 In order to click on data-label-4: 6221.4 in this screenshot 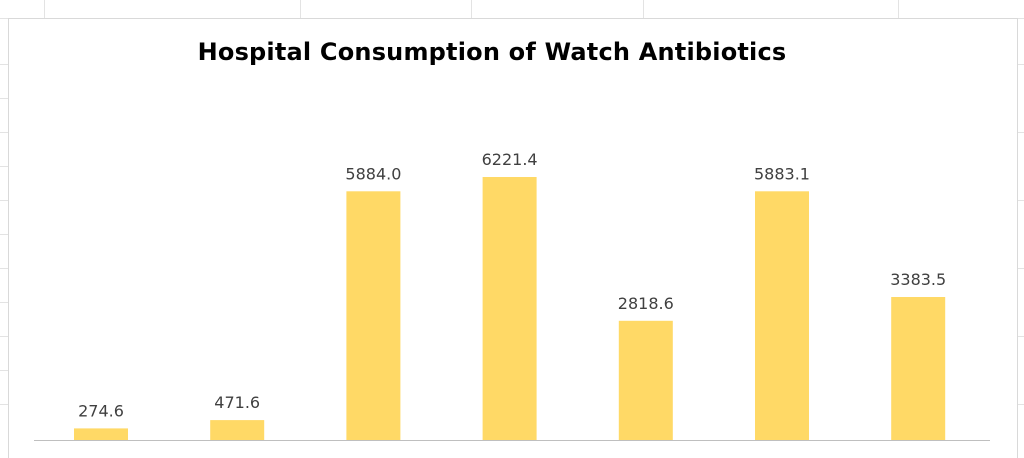, I will do `click(510, 159)`.